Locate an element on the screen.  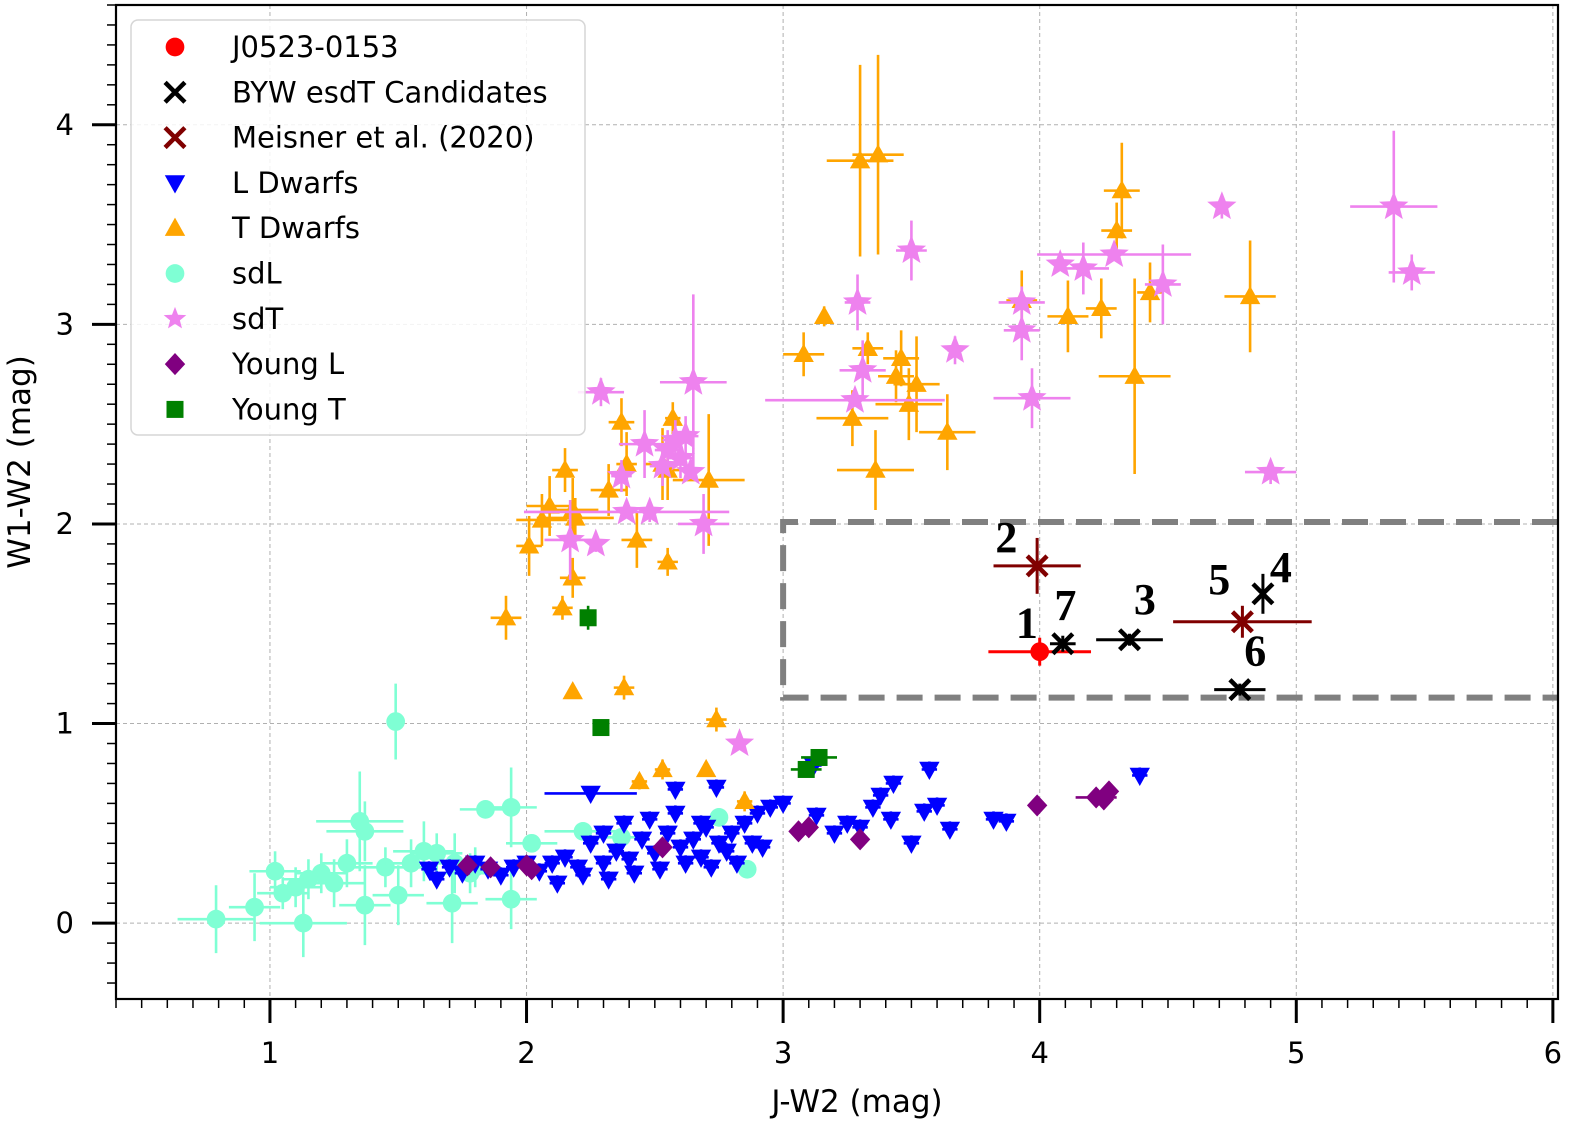
y-tick-label: 3 is located at coordinates (65, 324).